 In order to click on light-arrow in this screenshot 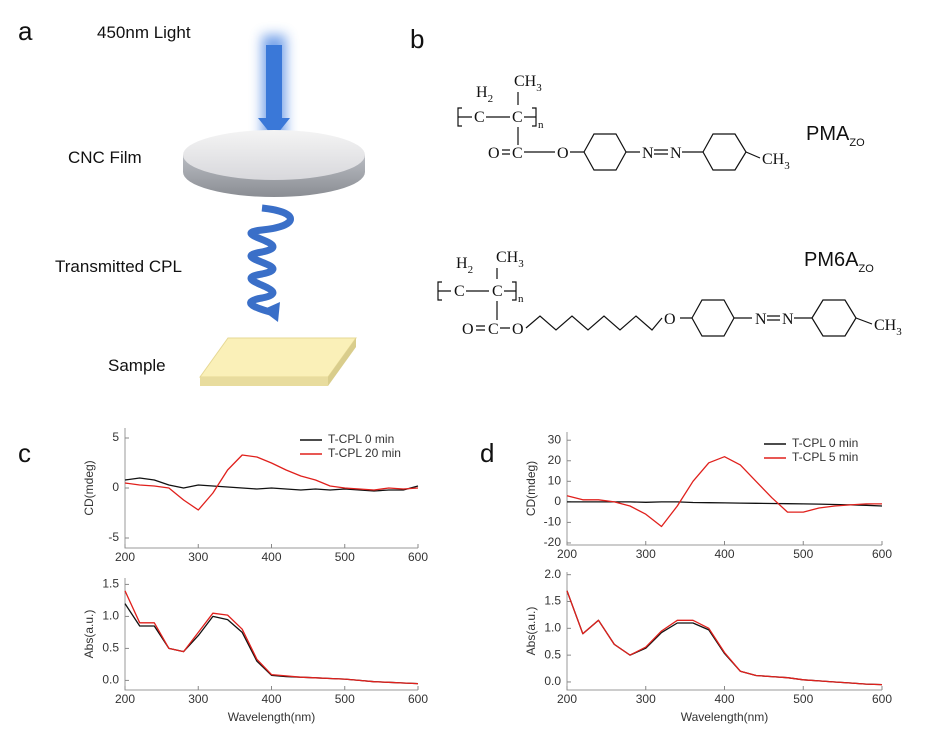, I will do `click(274, 91)`.